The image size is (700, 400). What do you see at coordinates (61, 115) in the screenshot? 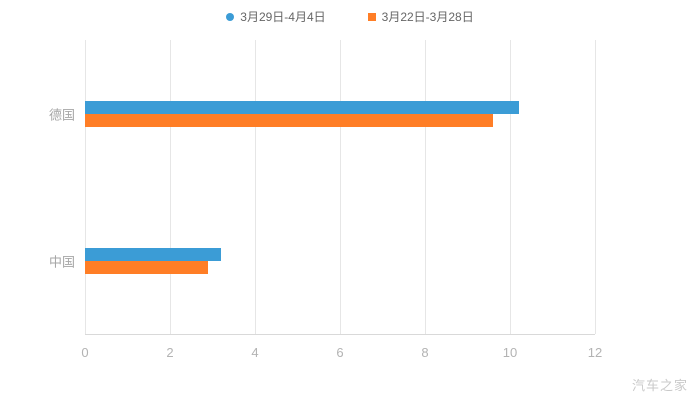
I see `y-category-label: 德国` at bounding box center [61, 115].